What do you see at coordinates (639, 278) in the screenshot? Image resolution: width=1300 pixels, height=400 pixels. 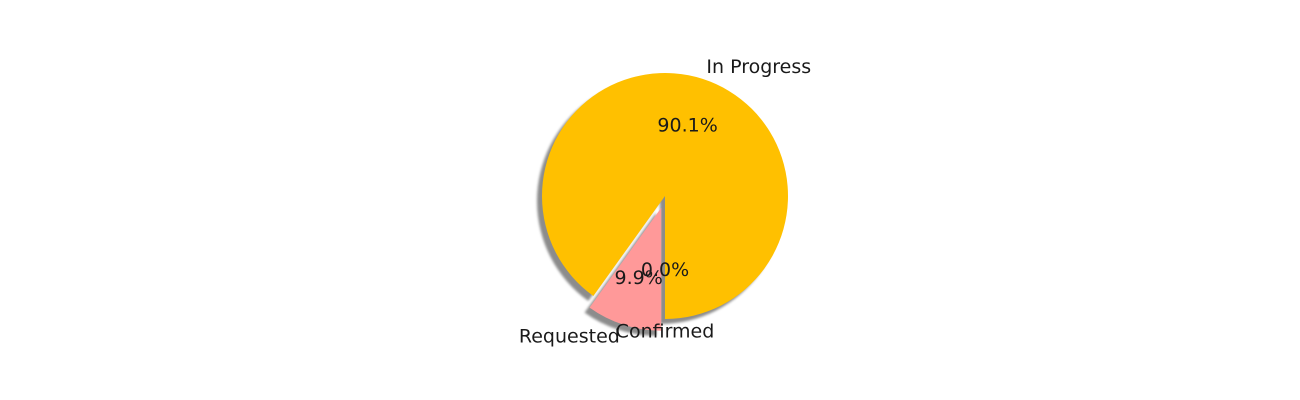 I see `pie-pct-label-requested: 9.9%` at bounding box center [639, 278].